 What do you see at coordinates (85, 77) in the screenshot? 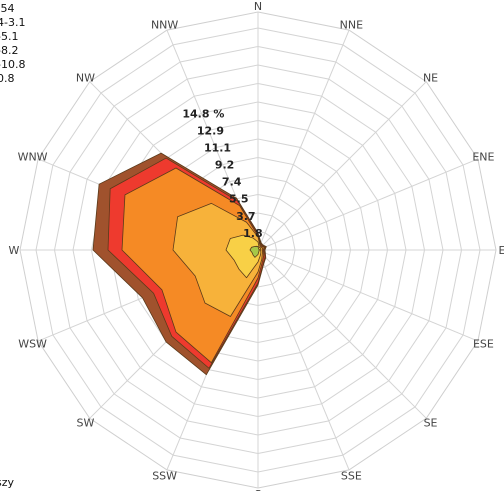
I see `direction-label: NW` at bounding box center [85, 77].